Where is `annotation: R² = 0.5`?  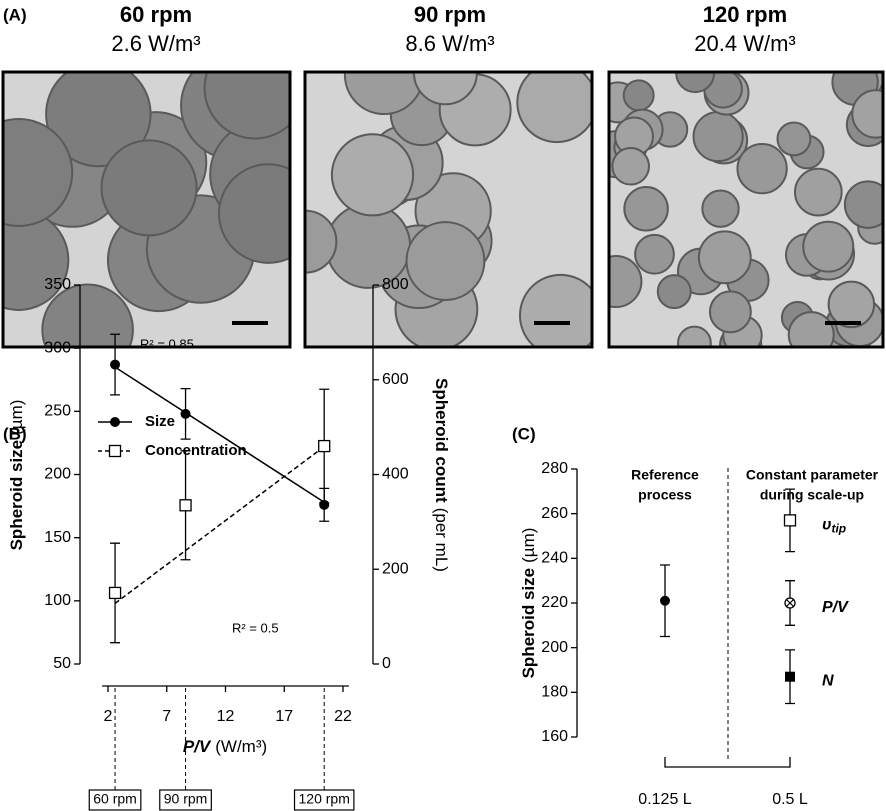
annotation: R² = 0.5 is located at coordinates (255, 627).